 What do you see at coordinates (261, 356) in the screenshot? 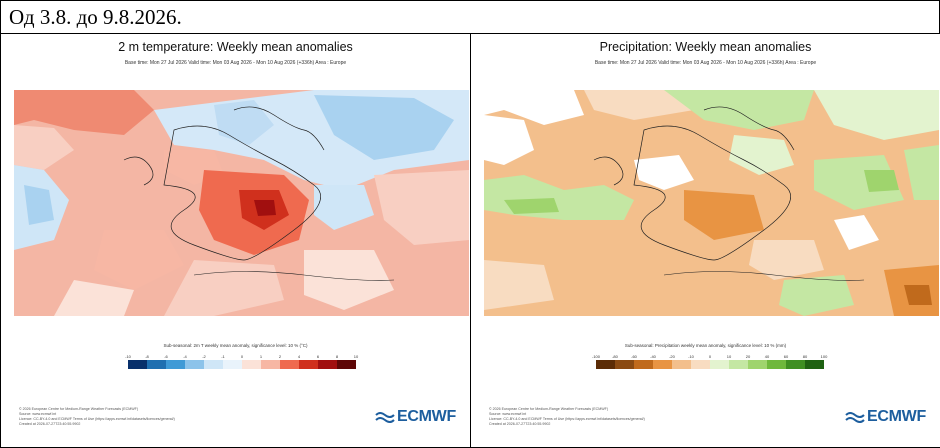
I see `colorbar-tick: 1` at bounding box center [261, 356].